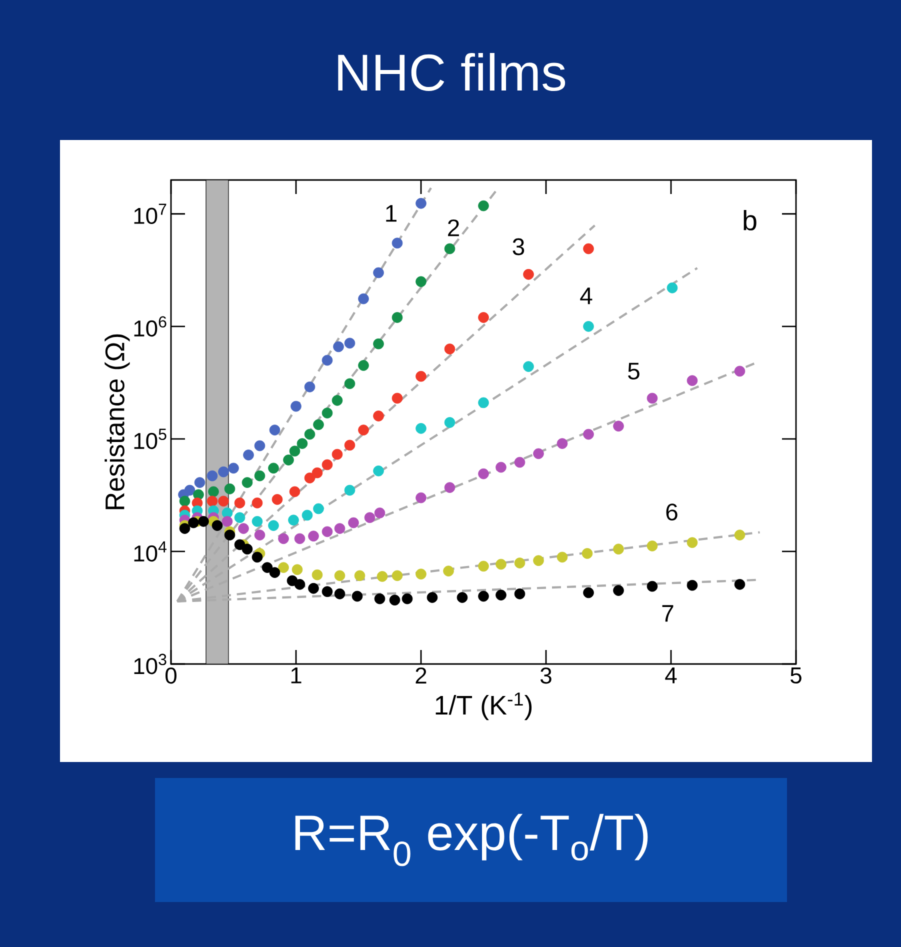 Image resolution: width=901 pixels, height=947 pixels. What do you see at coordinates (750, 220) in the screenshot?
I see `annotation: b` at bounding box center [750, 220].